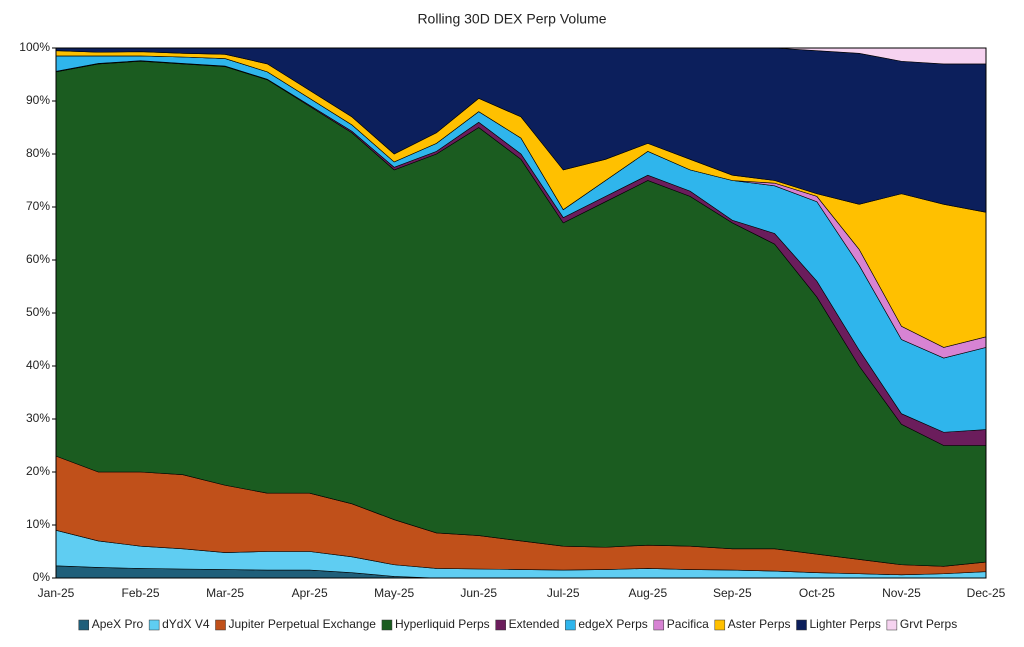 The height and width of the screenshot is (647, 1024). Describe the element at coordinates (759, 624) in the screenshot. I see `legend-label: Aster Perps` at that location.